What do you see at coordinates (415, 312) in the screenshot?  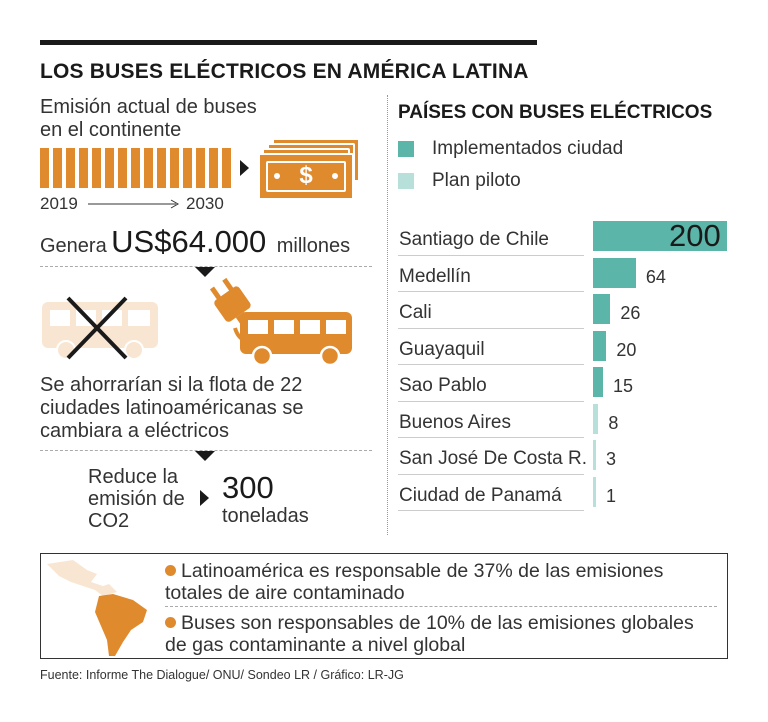 I see `bar-category-label: Cali` at bounding box center [415, 312].